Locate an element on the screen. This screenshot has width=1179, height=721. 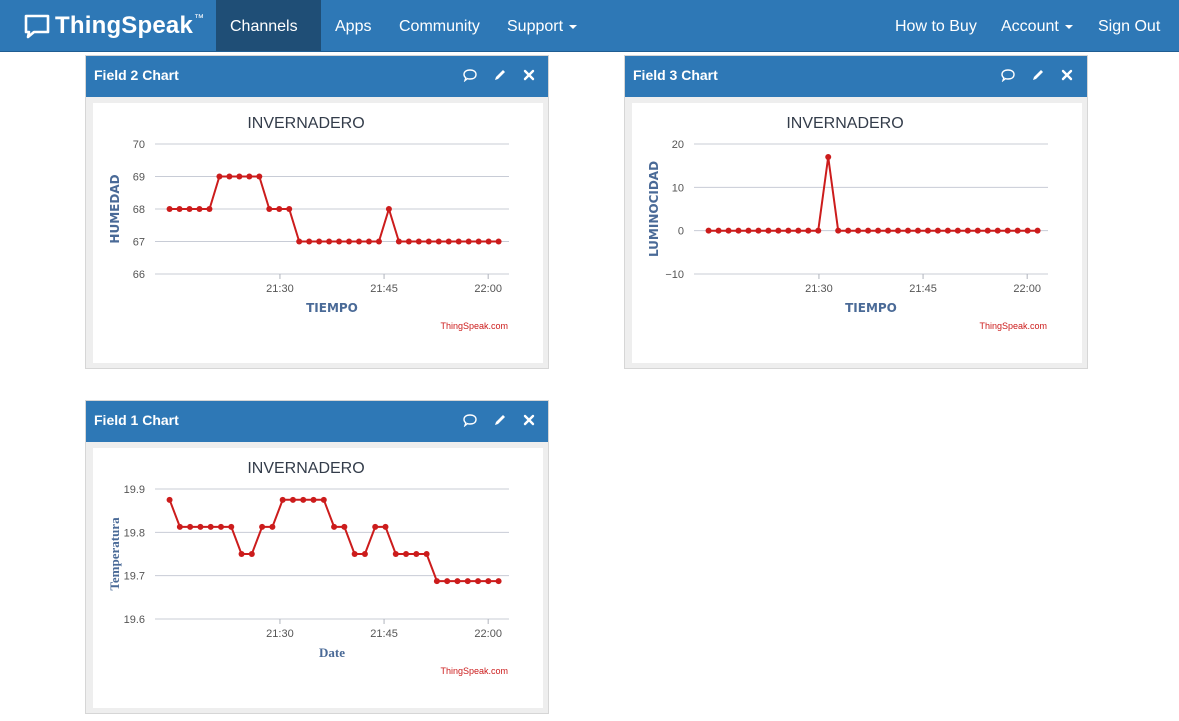
nav-sign-out: Sign Out is located at coordinates (1129, 25).